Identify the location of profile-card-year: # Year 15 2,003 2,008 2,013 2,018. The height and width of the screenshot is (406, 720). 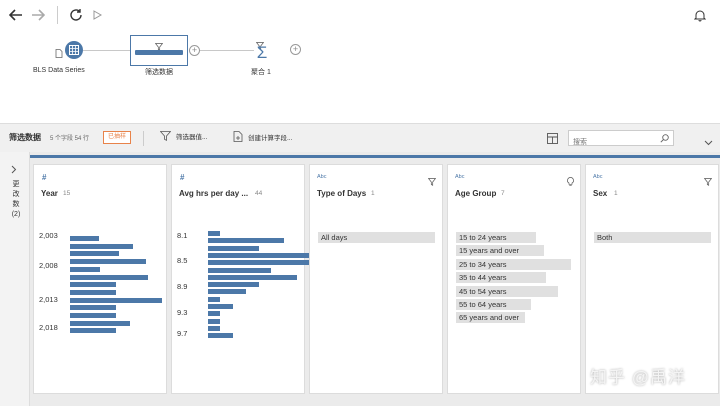
(100, 279).